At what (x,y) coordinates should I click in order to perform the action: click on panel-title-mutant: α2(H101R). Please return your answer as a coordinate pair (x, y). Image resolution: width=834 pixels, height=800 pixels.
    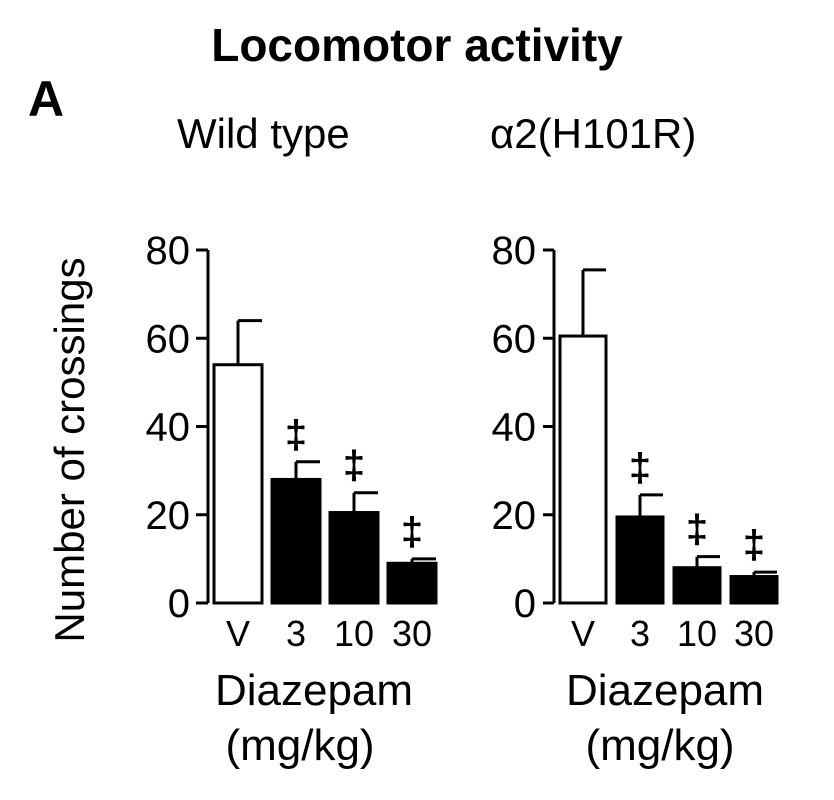
    Looking at the image, I should click on (593, 133).